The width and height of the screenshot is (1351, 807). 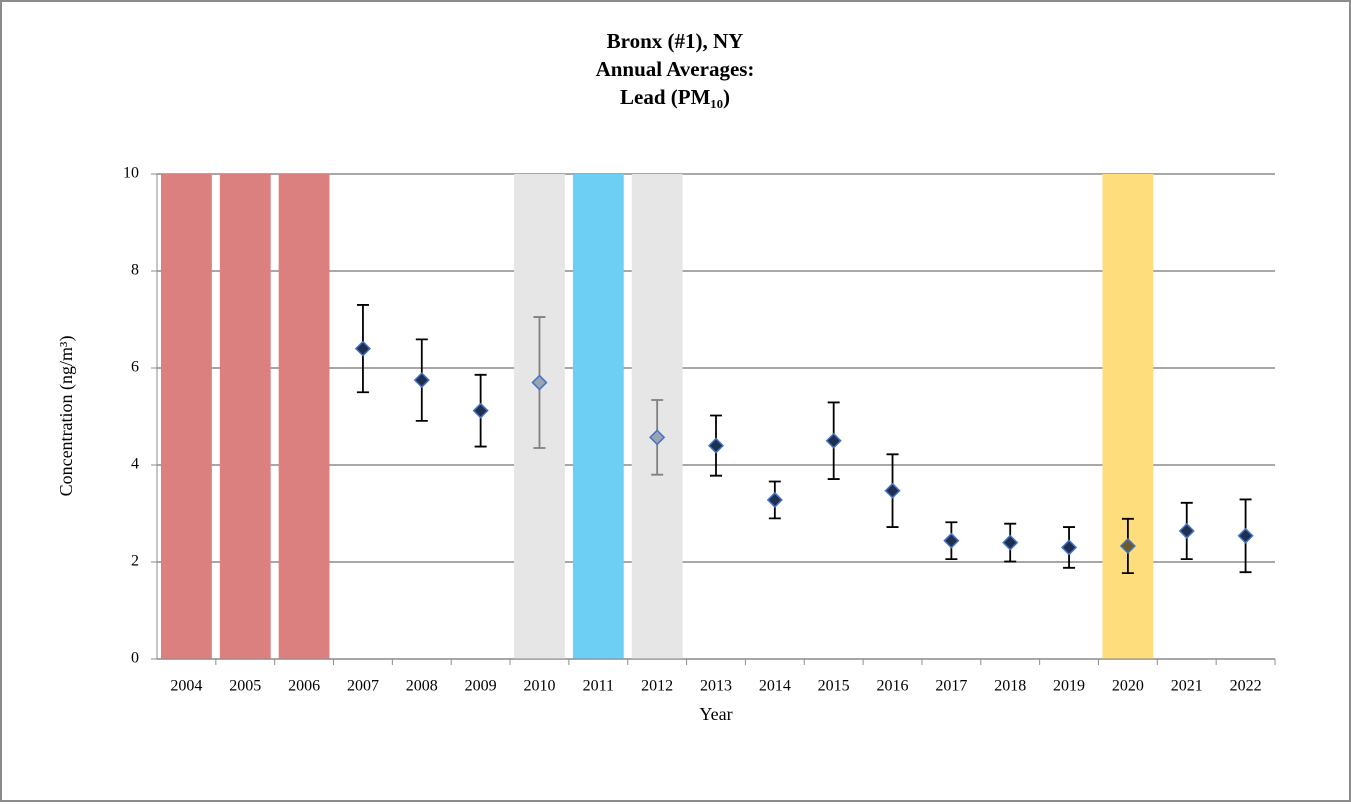 I want to click on x-tick-label: 2008, so click(x=422, y=686).